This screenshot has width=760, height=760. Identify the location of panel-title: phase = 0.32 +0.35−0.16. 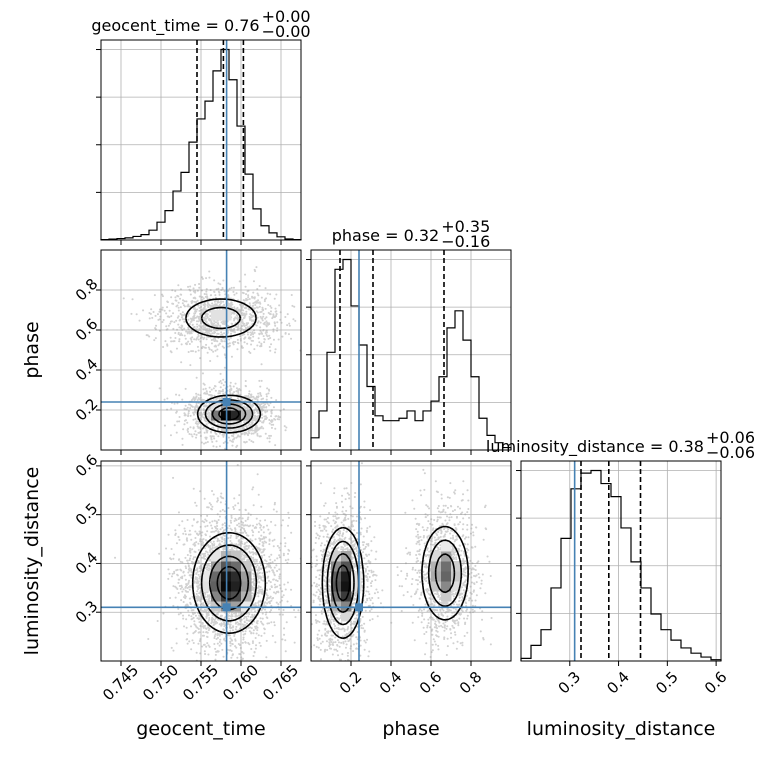
(411, 234).